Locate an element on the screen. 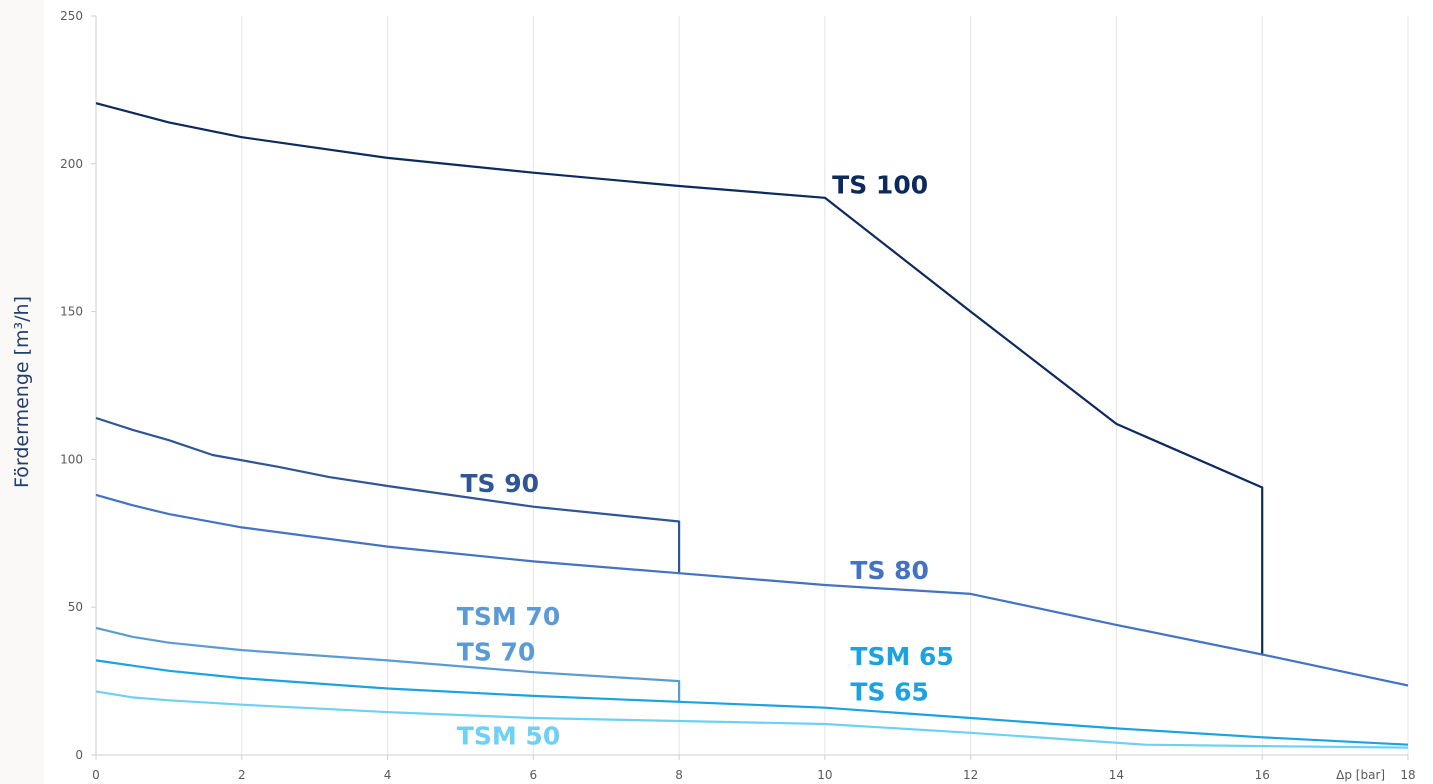 Image resolution: width=1433 pixels, height=784 pixels. x-tick-label: 10 is located at coordinates (824, 775).